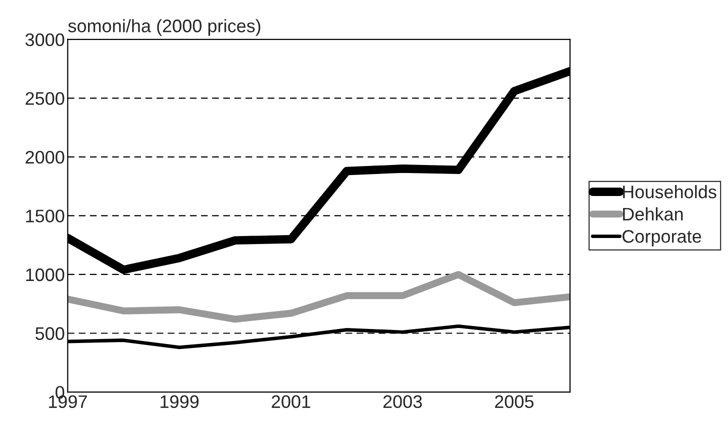 The image size is (728, 438). Describe the element at coordinates (45, 275) in the screenshot. I see `y-tick-label: 1000` at that location.